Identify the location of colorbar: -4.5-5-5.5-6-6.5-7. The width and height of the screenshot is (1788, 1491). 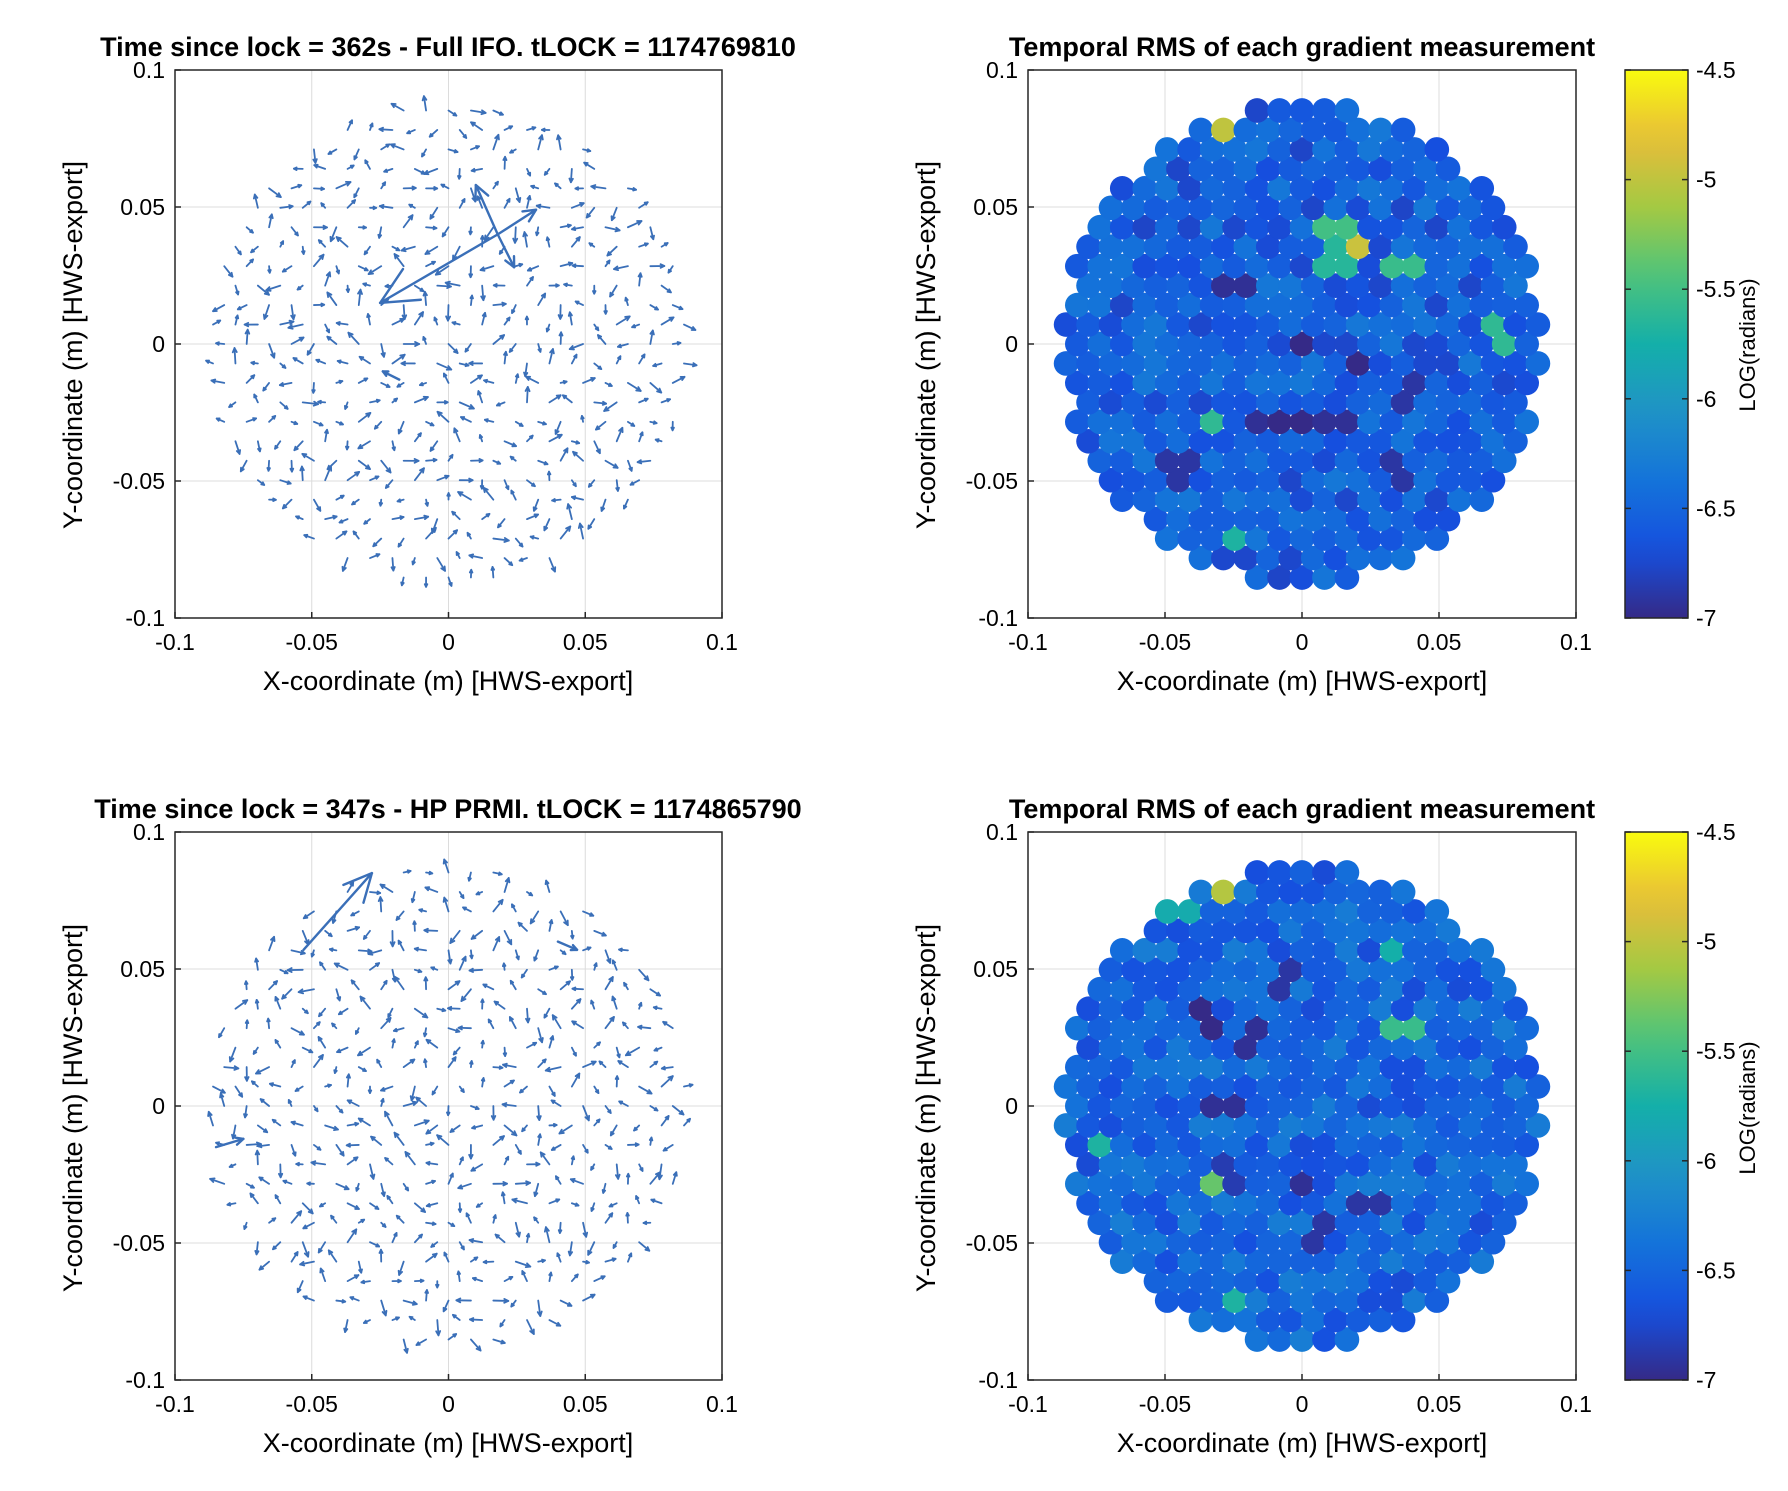
(1680, 344).